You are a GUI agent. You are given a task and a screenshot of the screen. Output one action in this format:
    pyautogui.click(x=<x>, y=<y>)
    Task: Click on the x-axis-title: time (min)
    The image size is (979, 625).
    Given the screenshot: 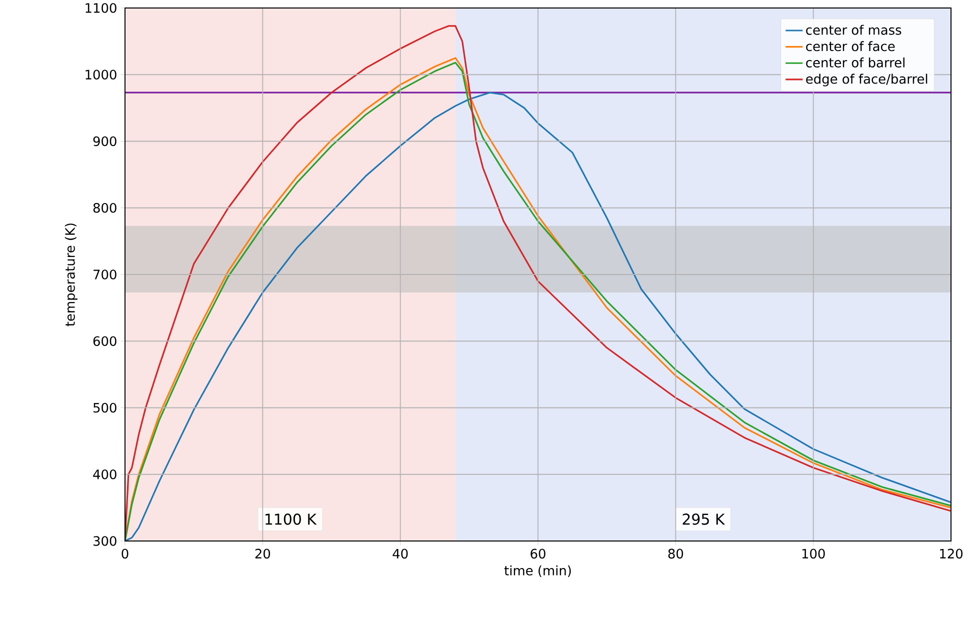 What is the action you would take?
    pyautogui.click(x=537, y=571)
    